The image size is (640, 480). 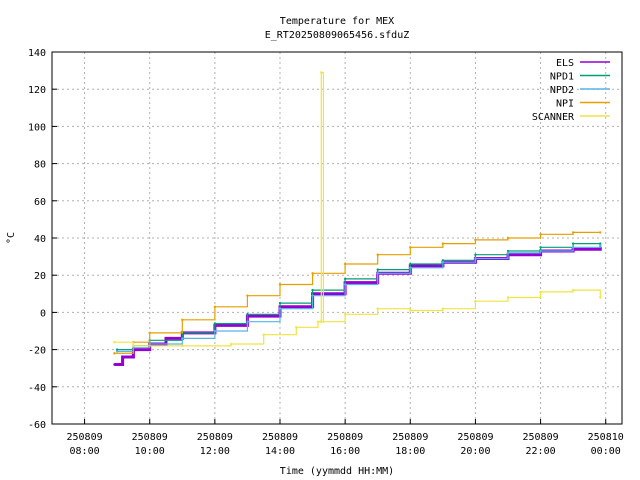 What do you see at coordinates (280, 451) in the screenshot?
I see `x-tick-label-time: 14:00` at bounding box center [280, 451].